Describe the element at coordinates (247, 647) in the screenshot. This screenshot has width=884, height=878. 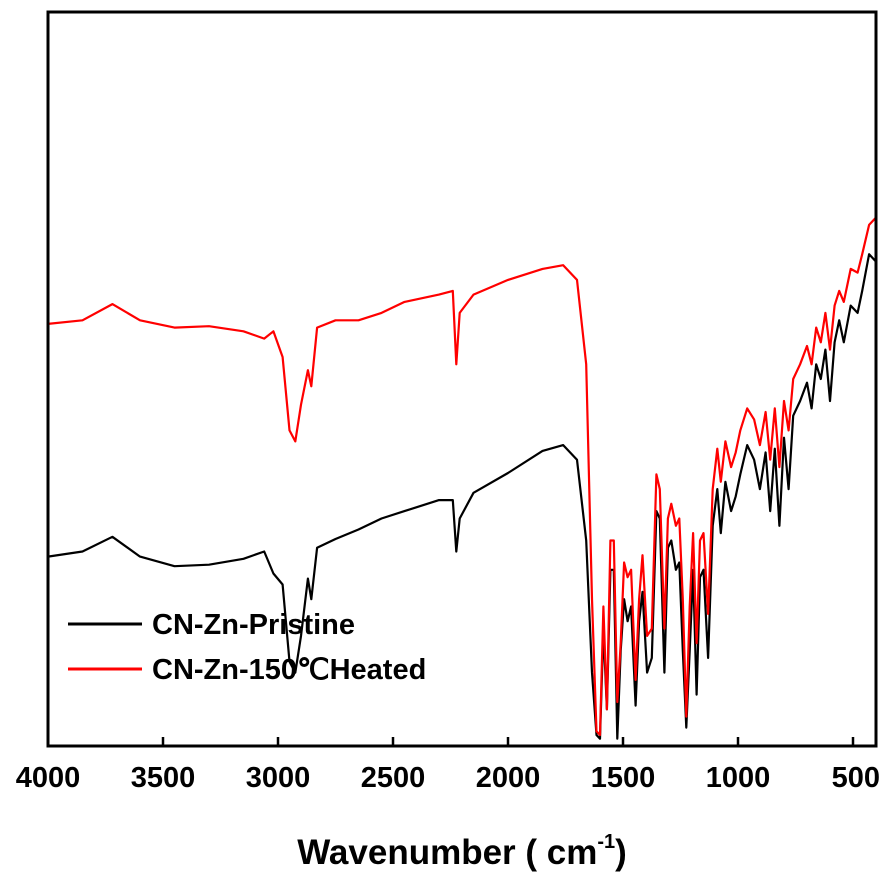
I see `legend: CN-Zn-Pristine CN-Zn-150℃Heated` at that location.